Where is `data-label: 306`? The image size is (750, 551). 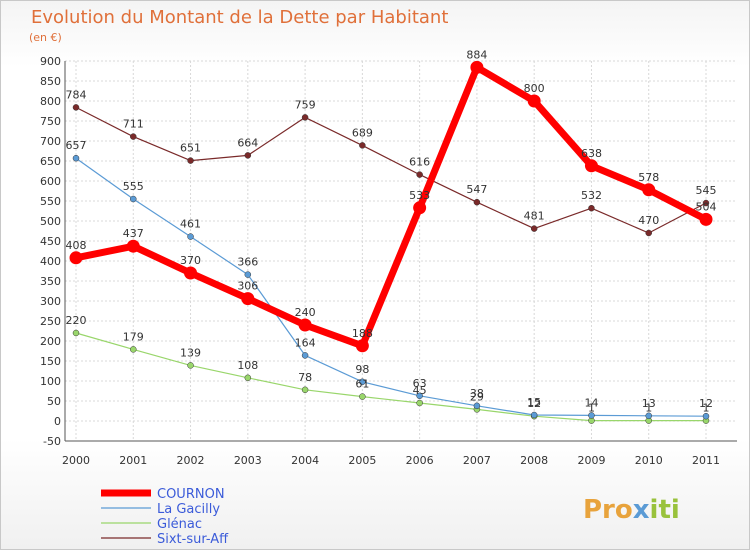
data-label: 306 is located at coordinates (247, 286).